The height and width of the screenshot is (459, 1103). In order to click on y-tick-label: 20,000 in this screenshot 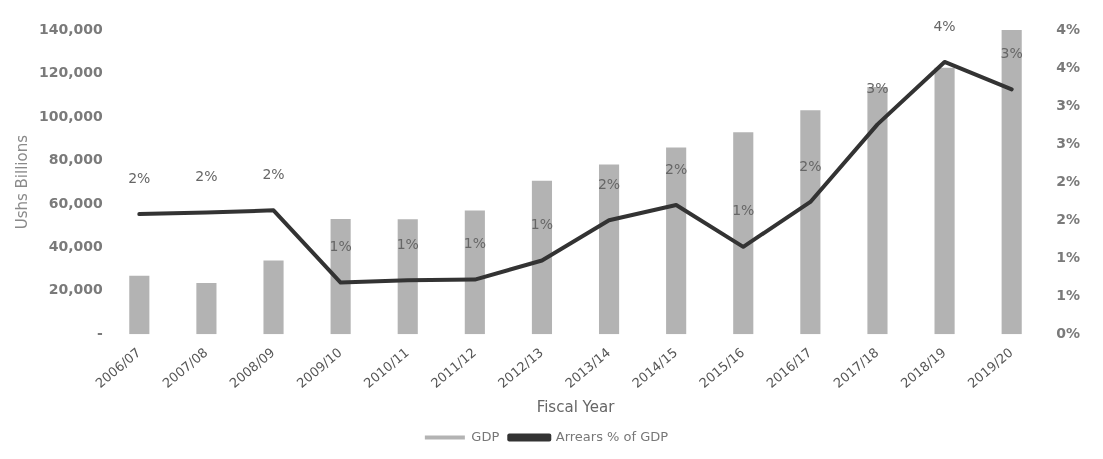, I will do `click(76, 289)`.